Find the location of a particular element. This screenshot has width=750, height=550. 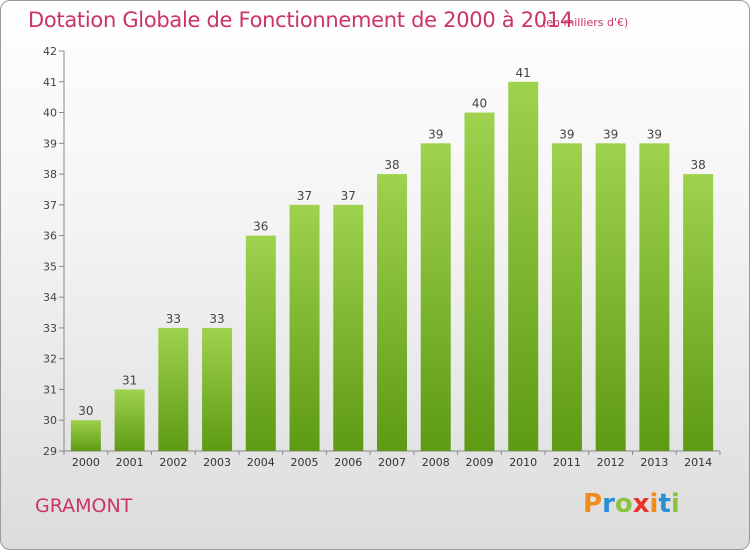

bar-2011 is located at coordinates (566, 297).